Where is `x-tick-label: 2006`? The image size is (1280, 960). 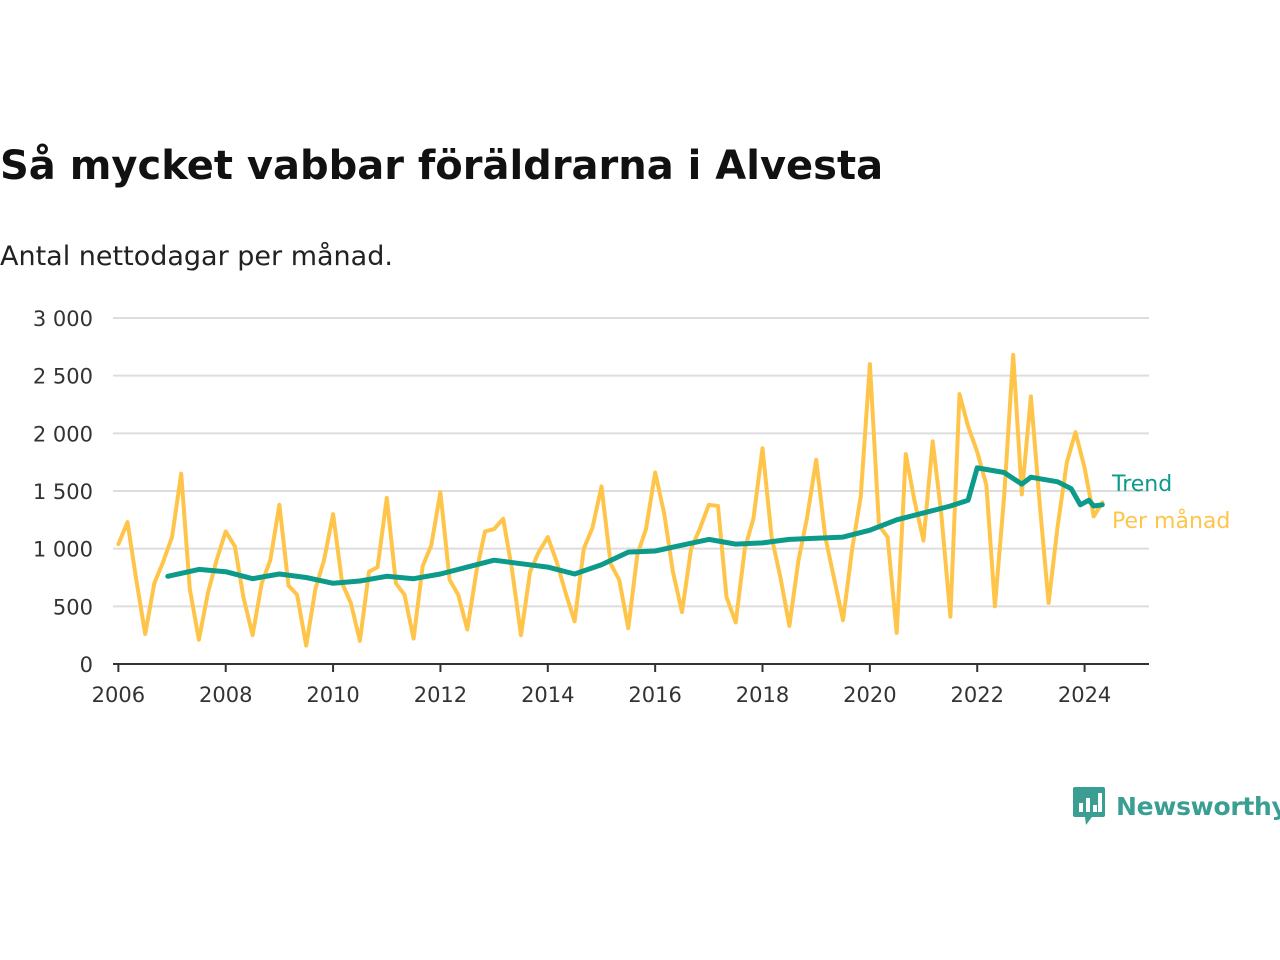 x-tick-label: 2006 is located at coordinates (118, 695).